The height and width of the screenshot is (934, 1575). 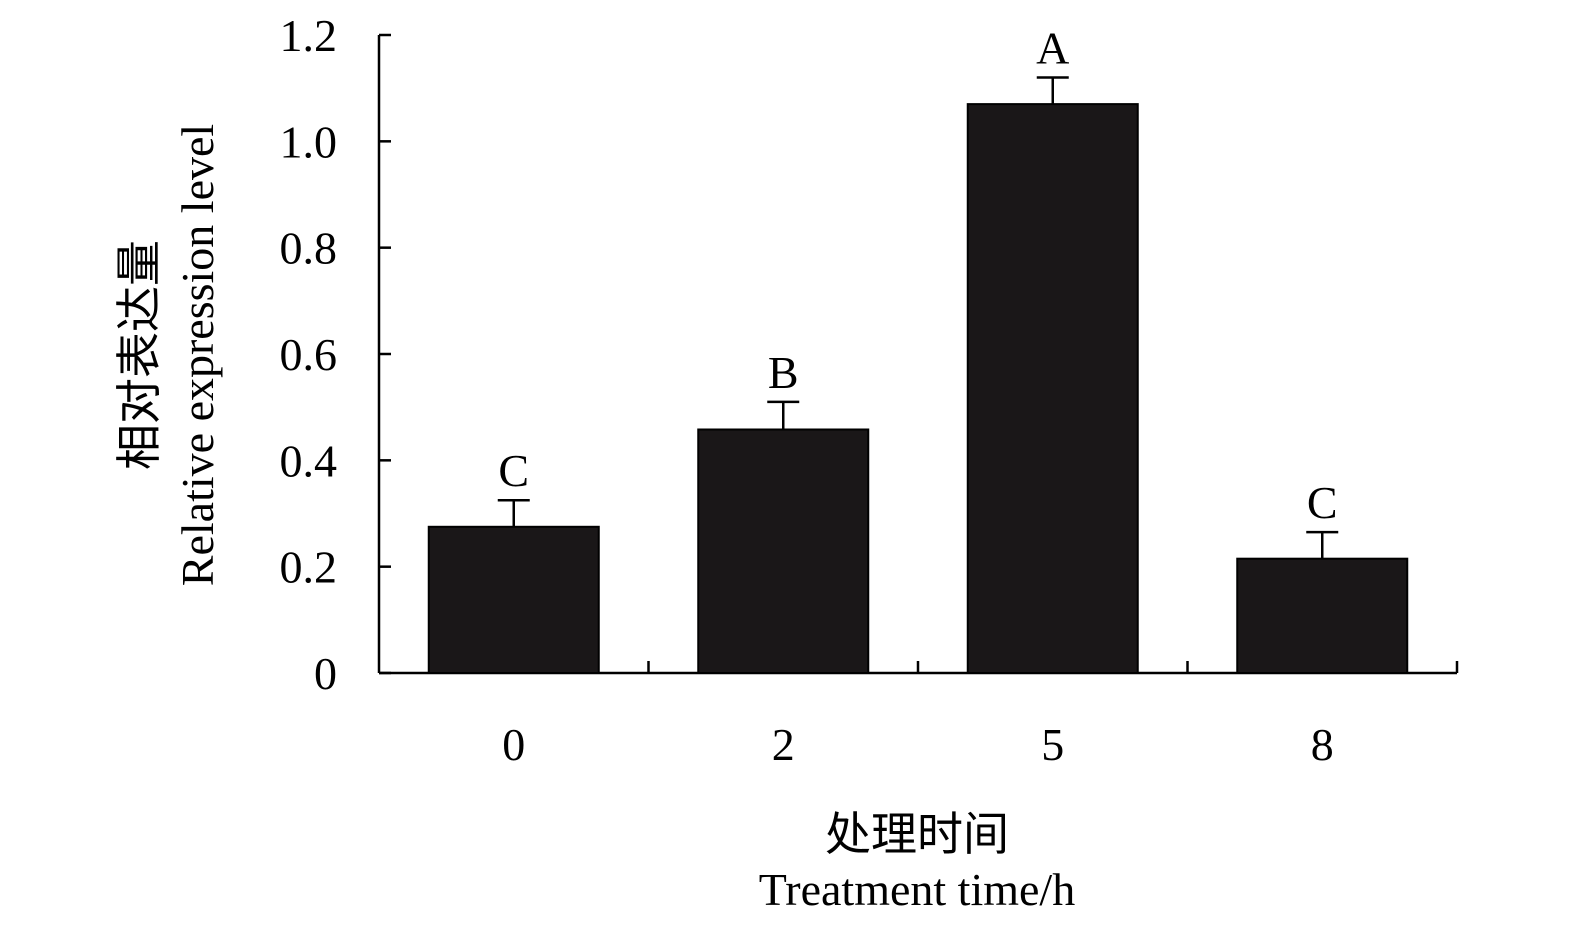 I want to click on y-axis-title-en: Relative expression level, so click(x=197, y=355).